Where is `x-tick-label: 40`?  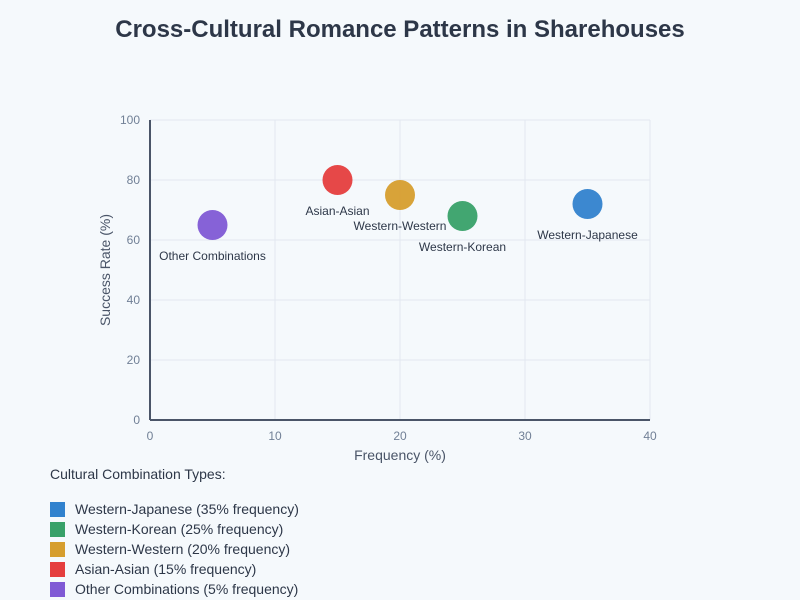
x-tick-label: 40 is located at coordinates (650, 436).